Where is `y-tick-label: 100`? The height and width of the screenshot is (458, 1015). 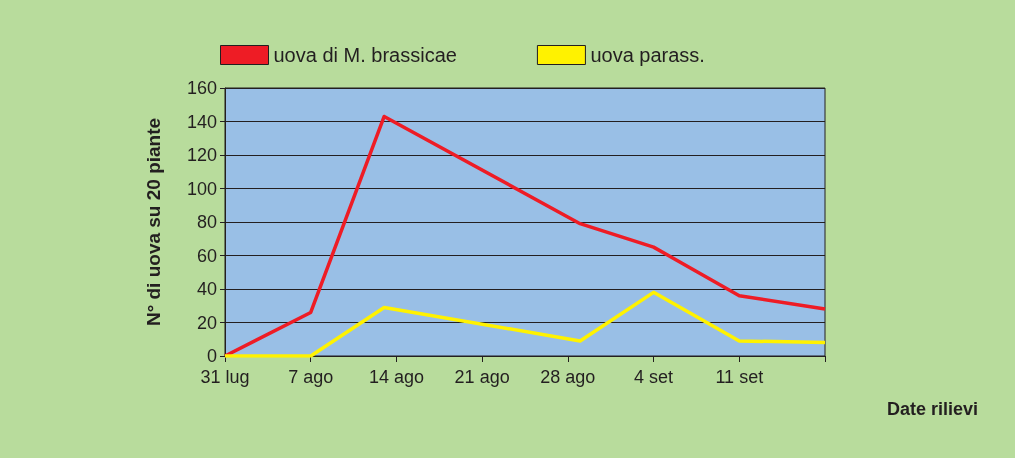
y-tick-label: 100 is located at coordinates (201, 188).